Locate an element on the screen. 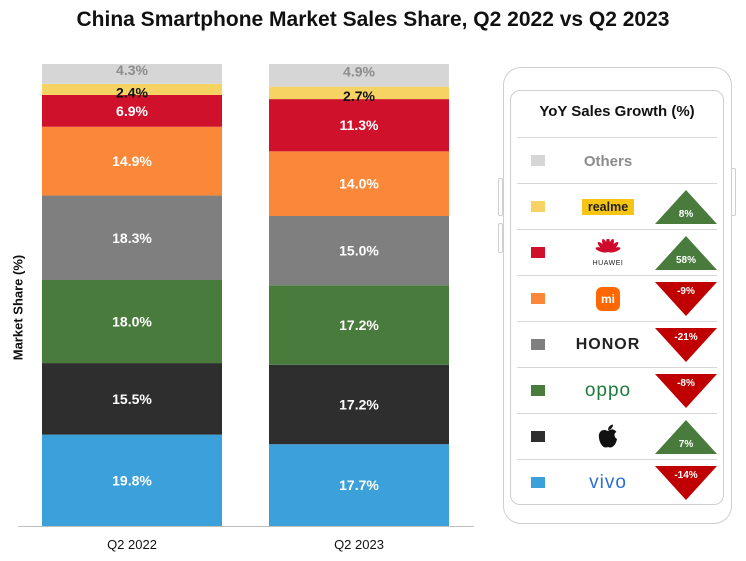  bar-segment-xiaomi-q2-2023 is located at coordinates (359, 183).